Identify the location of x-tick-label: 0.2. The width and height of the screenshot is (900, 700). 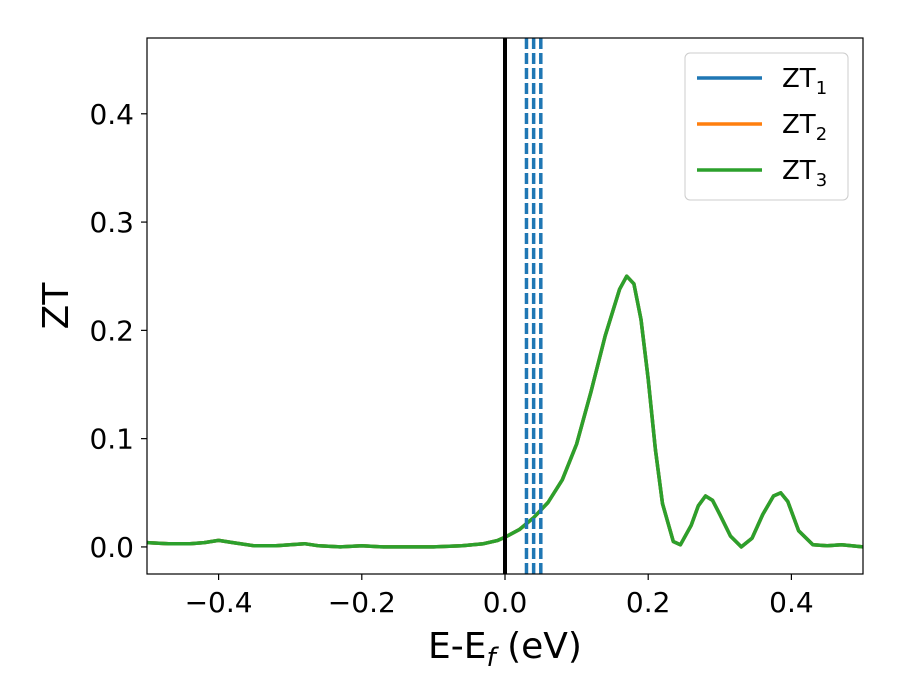
(648, 602).